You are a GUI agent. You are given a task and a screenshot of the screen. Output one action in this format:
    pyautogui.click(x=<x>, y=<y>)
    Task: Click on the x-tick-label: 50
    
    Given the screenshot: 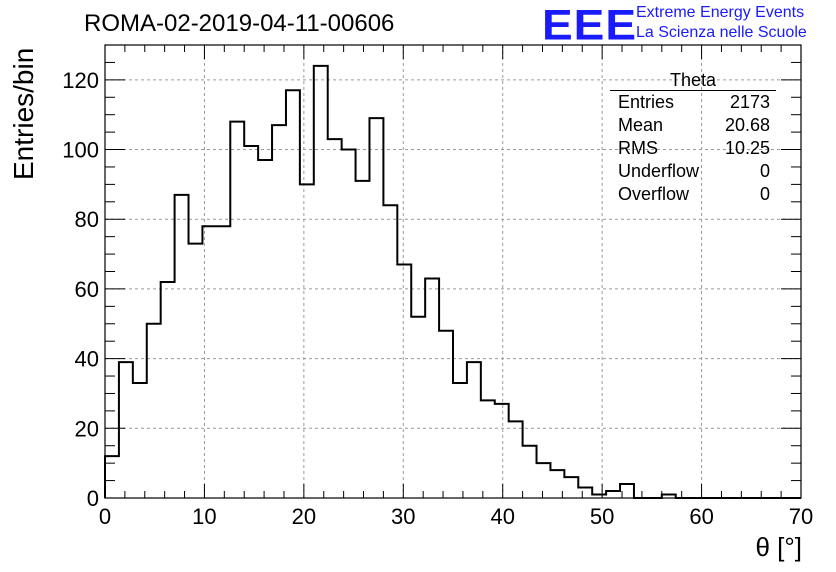 What is the action you would take?
    pyautogui.click(x=602, y=516)
    